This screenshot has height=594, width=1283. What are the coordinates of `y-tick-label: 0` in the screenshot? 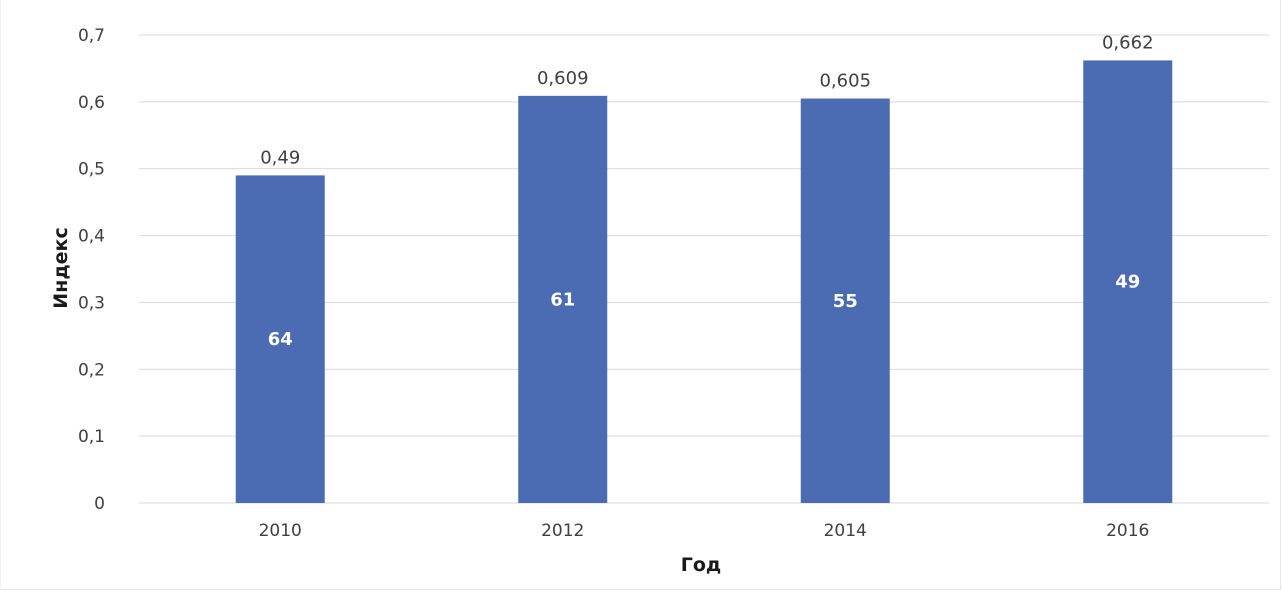 It's located at (99, 504).